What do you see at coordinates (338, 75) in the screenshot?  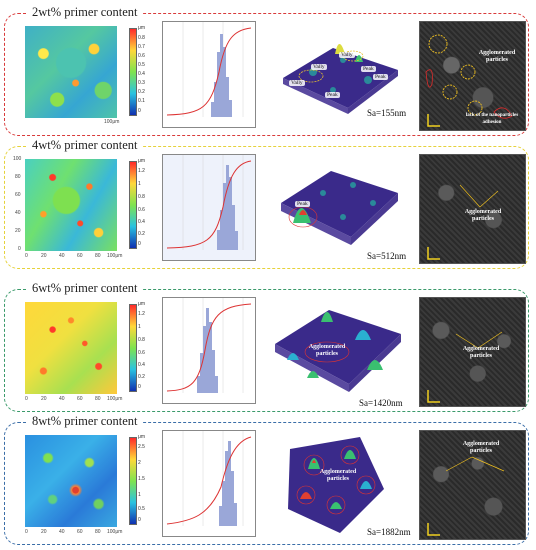 I see `3d-surface: Vally Peak Vally Peak Peak Vally` at bounding box center [338, 75].